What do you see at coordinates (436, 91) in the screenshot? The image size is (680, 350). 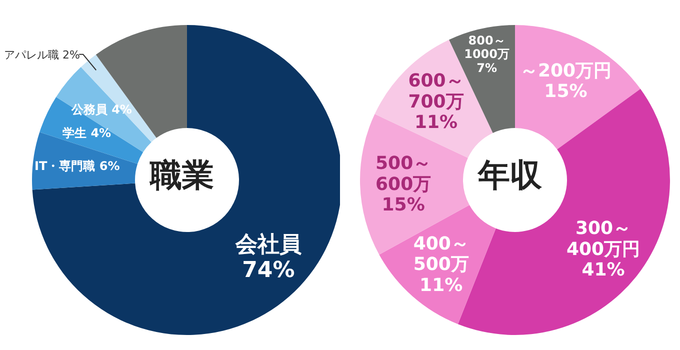 I see `slice-label: 600～700万` at bounding box center [436, 91].